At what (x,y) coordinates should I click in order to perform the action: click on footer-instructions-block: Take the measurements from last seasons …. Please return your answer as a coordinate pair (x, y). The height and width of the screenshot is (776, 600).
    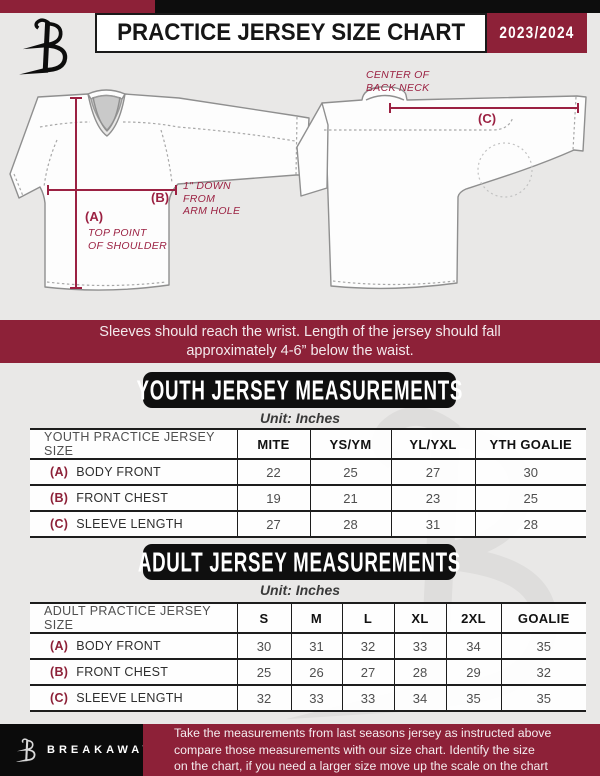
    Looking at the image, I should click on (371, 750).